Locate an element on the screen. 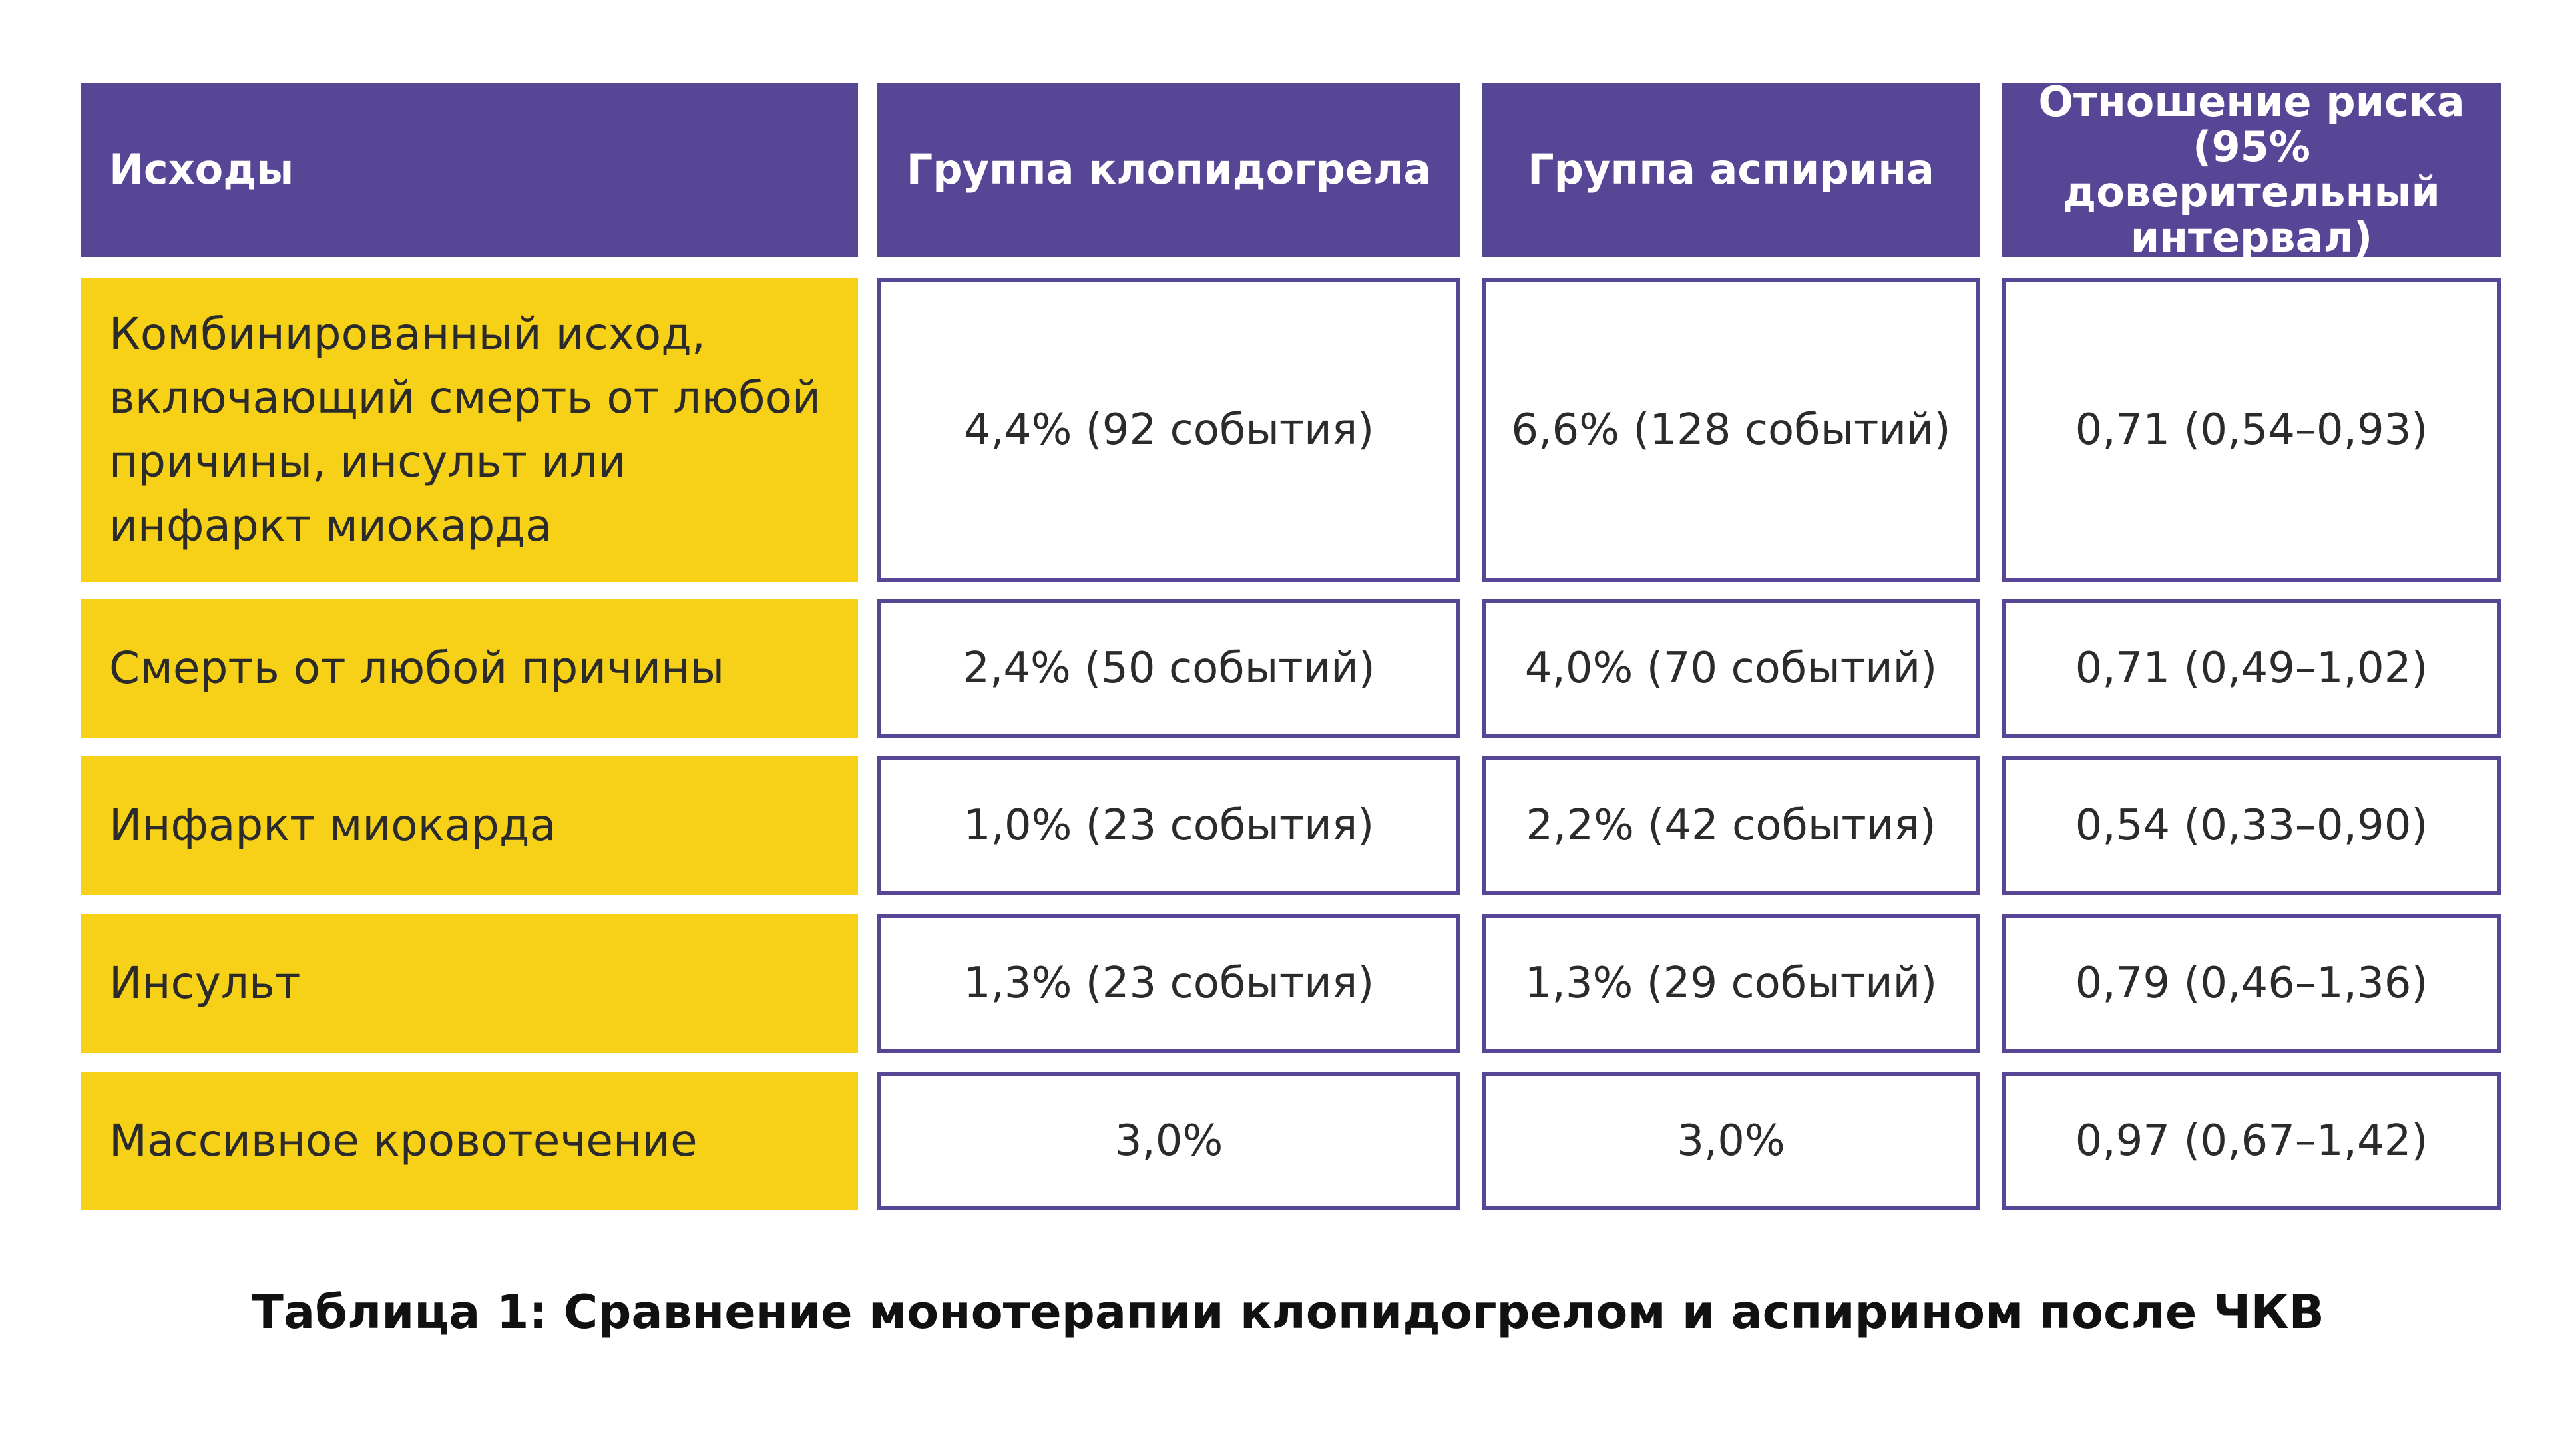  row-combined-risk-ratio: 0,71 (0,54–0,93) is located at coordinates (2251, 430).